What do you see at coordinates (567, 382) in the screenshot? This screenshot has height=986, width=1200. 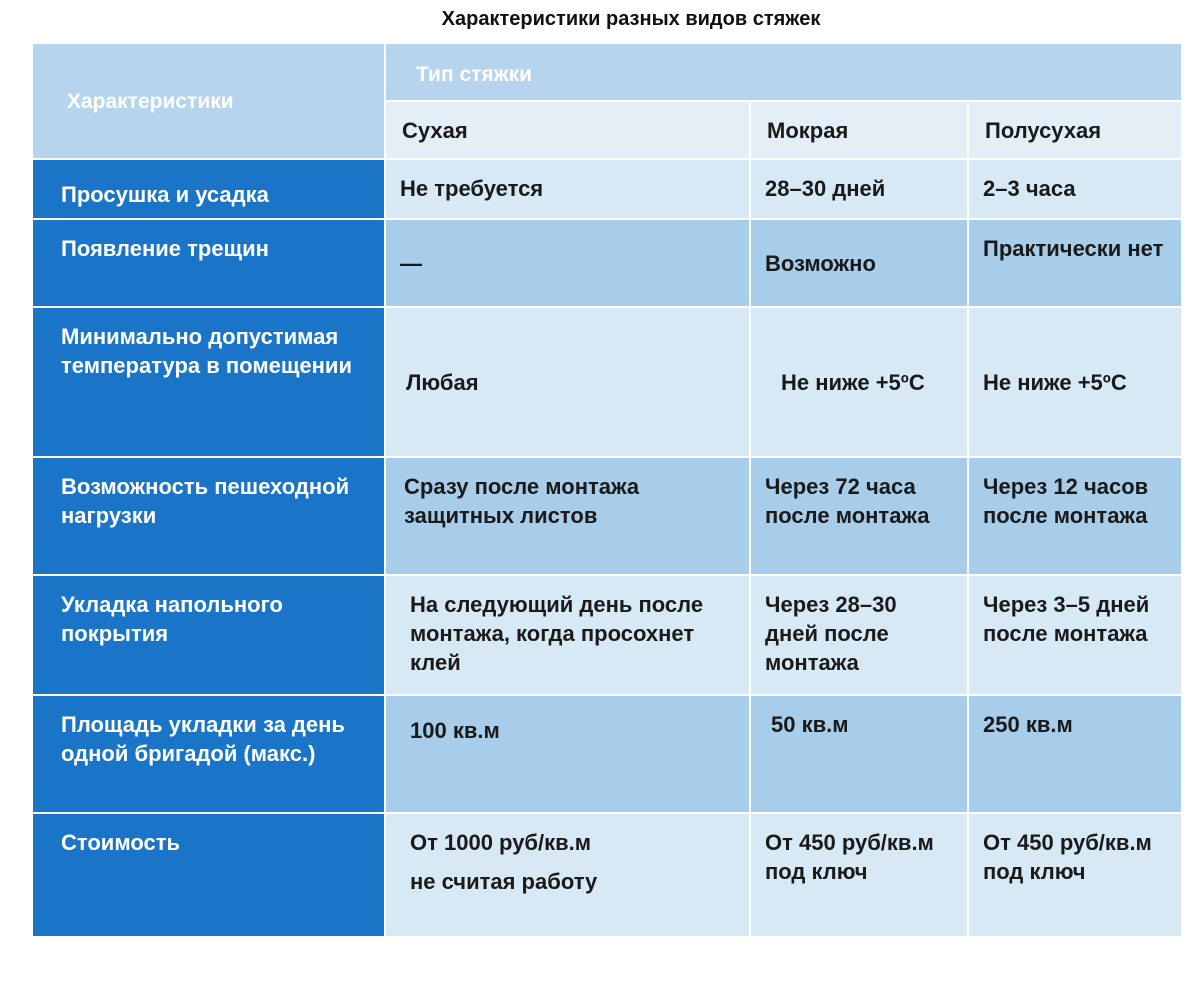 I see `cell-dry: Любая` at bounding box center [567, 382].